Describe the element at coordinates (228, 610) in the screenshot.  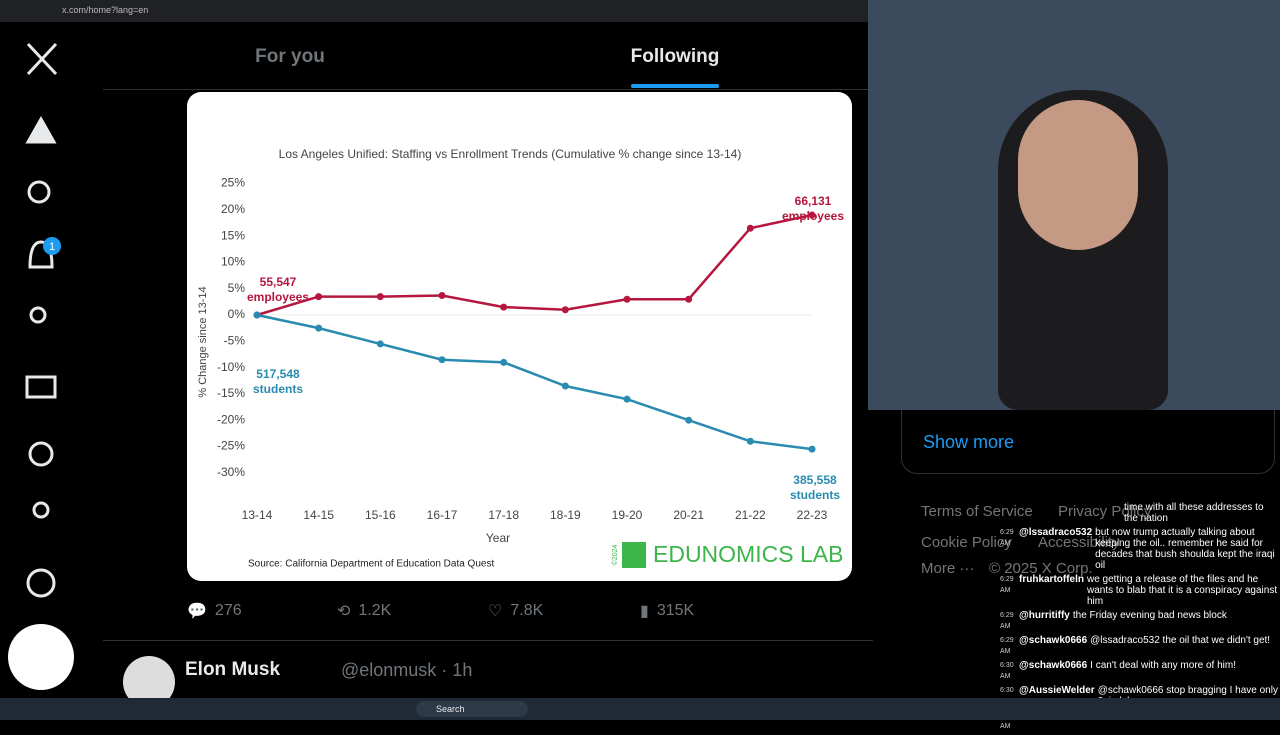
I see `count: 276` at that location.